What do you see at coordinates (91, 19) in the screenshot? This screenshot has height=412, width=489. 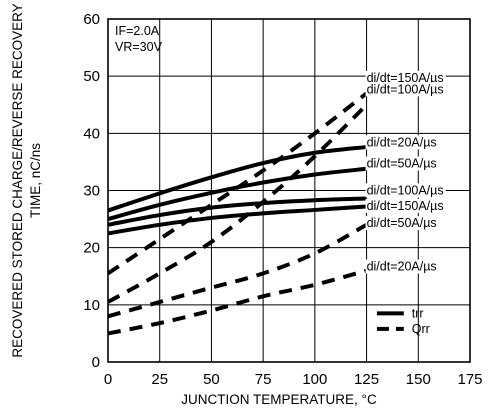 I see `y-tick-label: 60` at bounding box center [91, 19].